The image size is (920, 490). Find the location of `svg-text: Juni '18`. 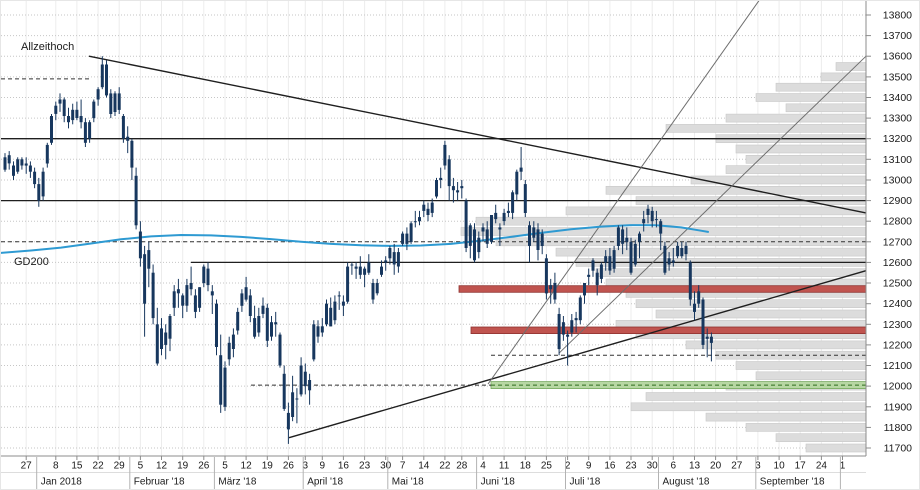

svg-text: Juni '18 is located at coordinates (498, 482).